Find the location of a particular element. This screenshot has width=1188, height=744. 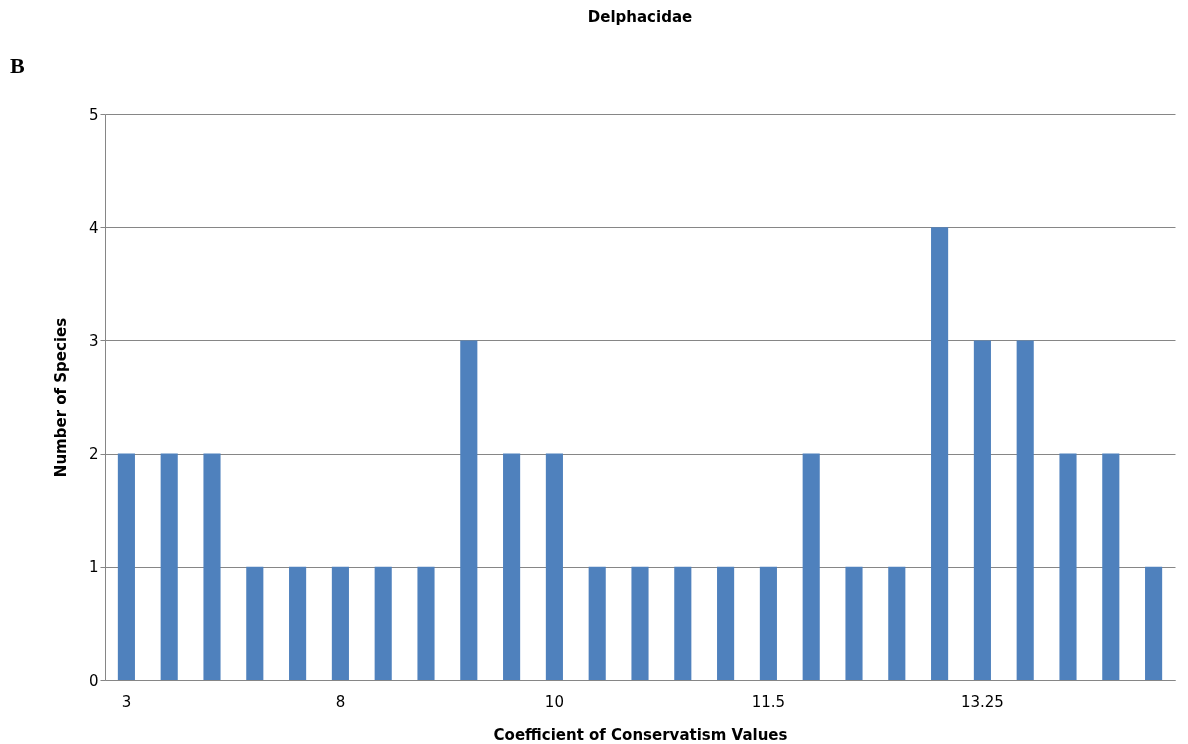

y-tick-label: 1 is located at coordinates (93, 567).